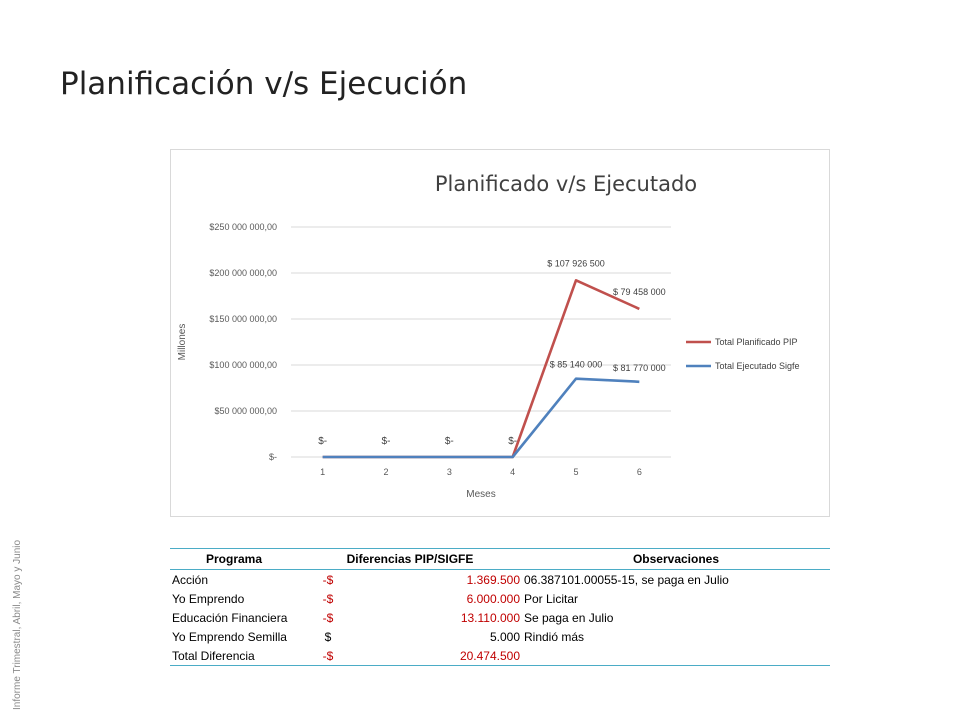  Describe the element at coordinates (230, 617) in the screenshot. I see `cell-programa: Educación Financiera` at that location.